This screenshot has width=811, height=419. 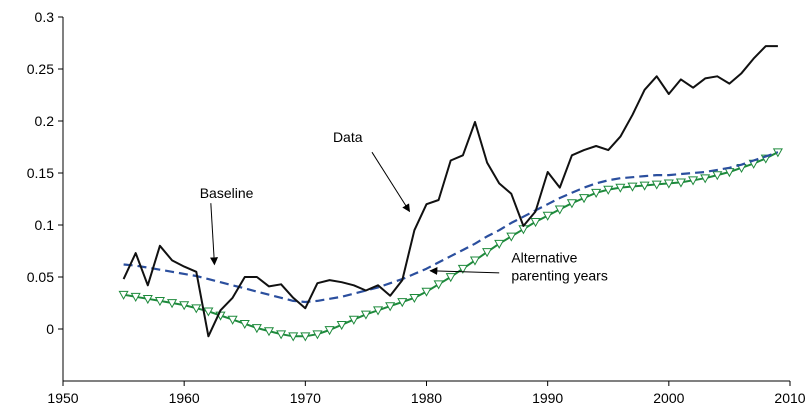 What do you see at coordinates (62, 398) in the screenshot?
I see `x-tick-label: 1950` at bounding box center [62, 398].